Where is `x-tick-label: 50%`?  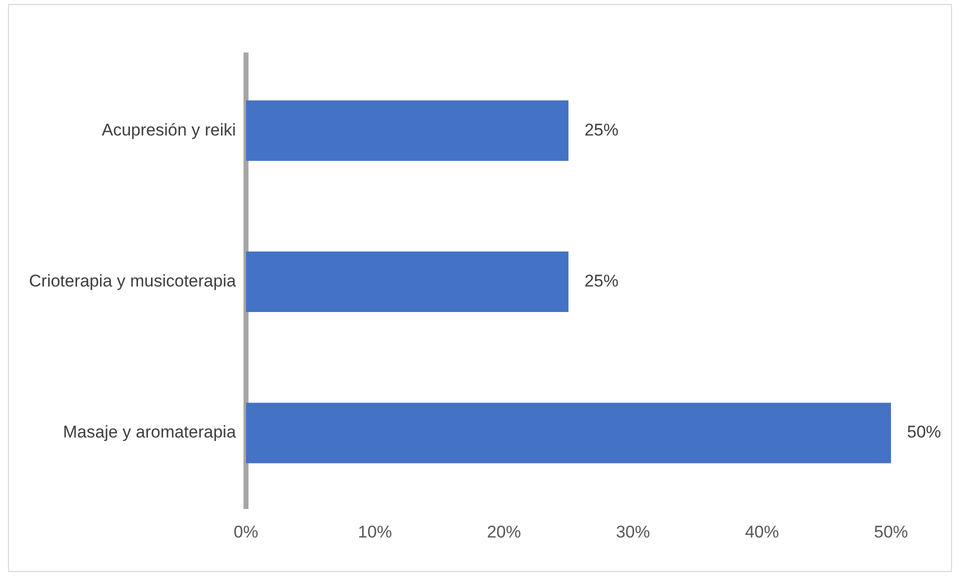 x-tick-label: 50% is located at coordinates (891, 532).